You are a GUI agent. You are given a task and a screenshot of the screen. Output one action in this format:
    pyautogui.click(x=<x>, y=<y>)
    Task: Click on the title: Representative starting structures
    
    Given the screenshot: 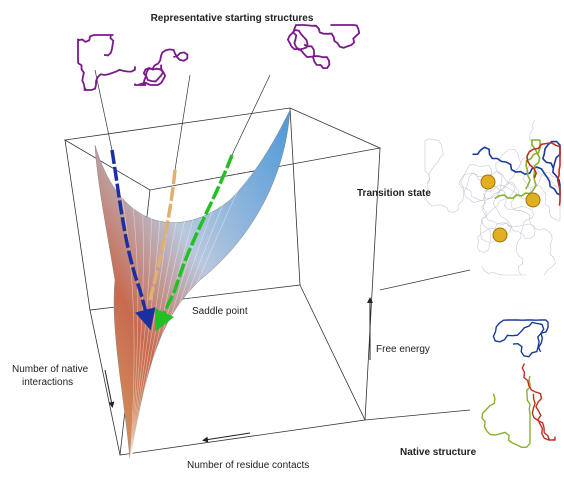 What is the action you would take?
    pyautogui.click(x=232, y=18)
    